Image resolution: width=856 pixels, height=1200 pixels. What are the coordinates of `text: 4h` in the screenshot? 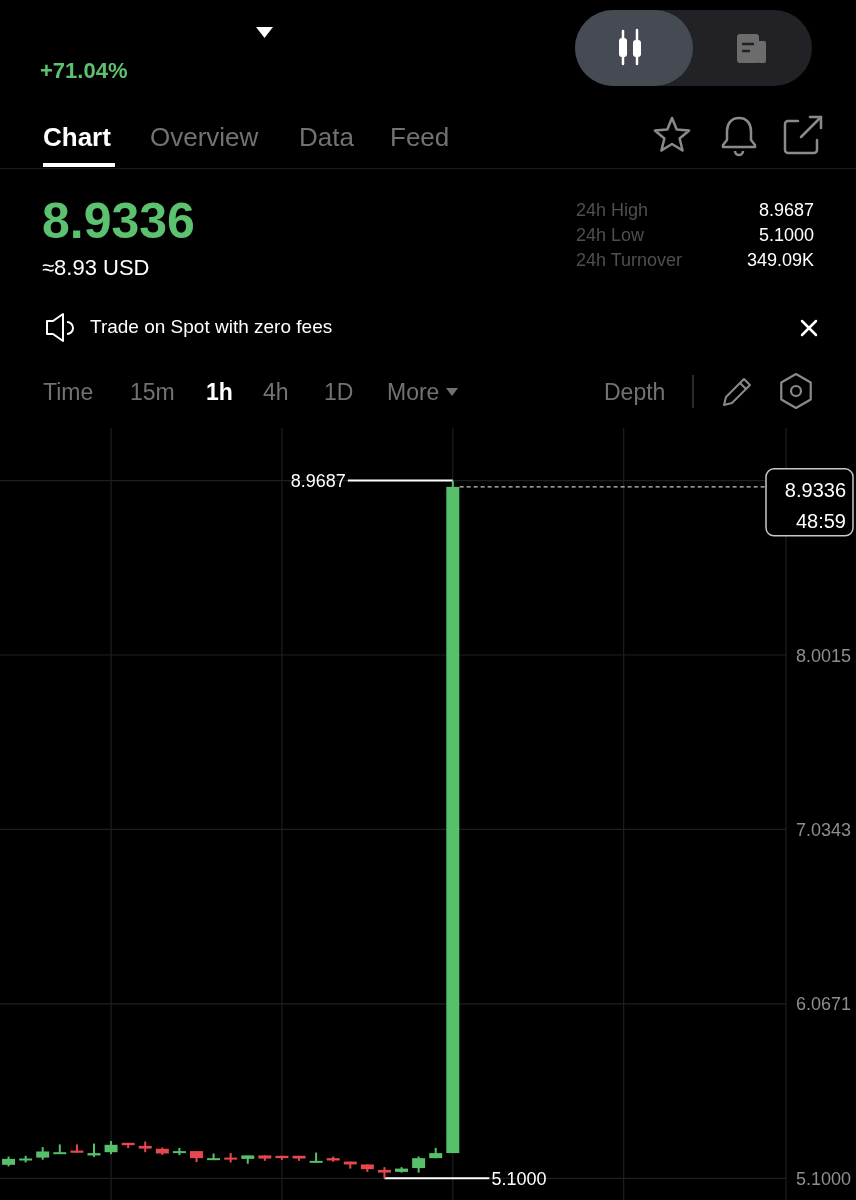 It's located at (276, 392).